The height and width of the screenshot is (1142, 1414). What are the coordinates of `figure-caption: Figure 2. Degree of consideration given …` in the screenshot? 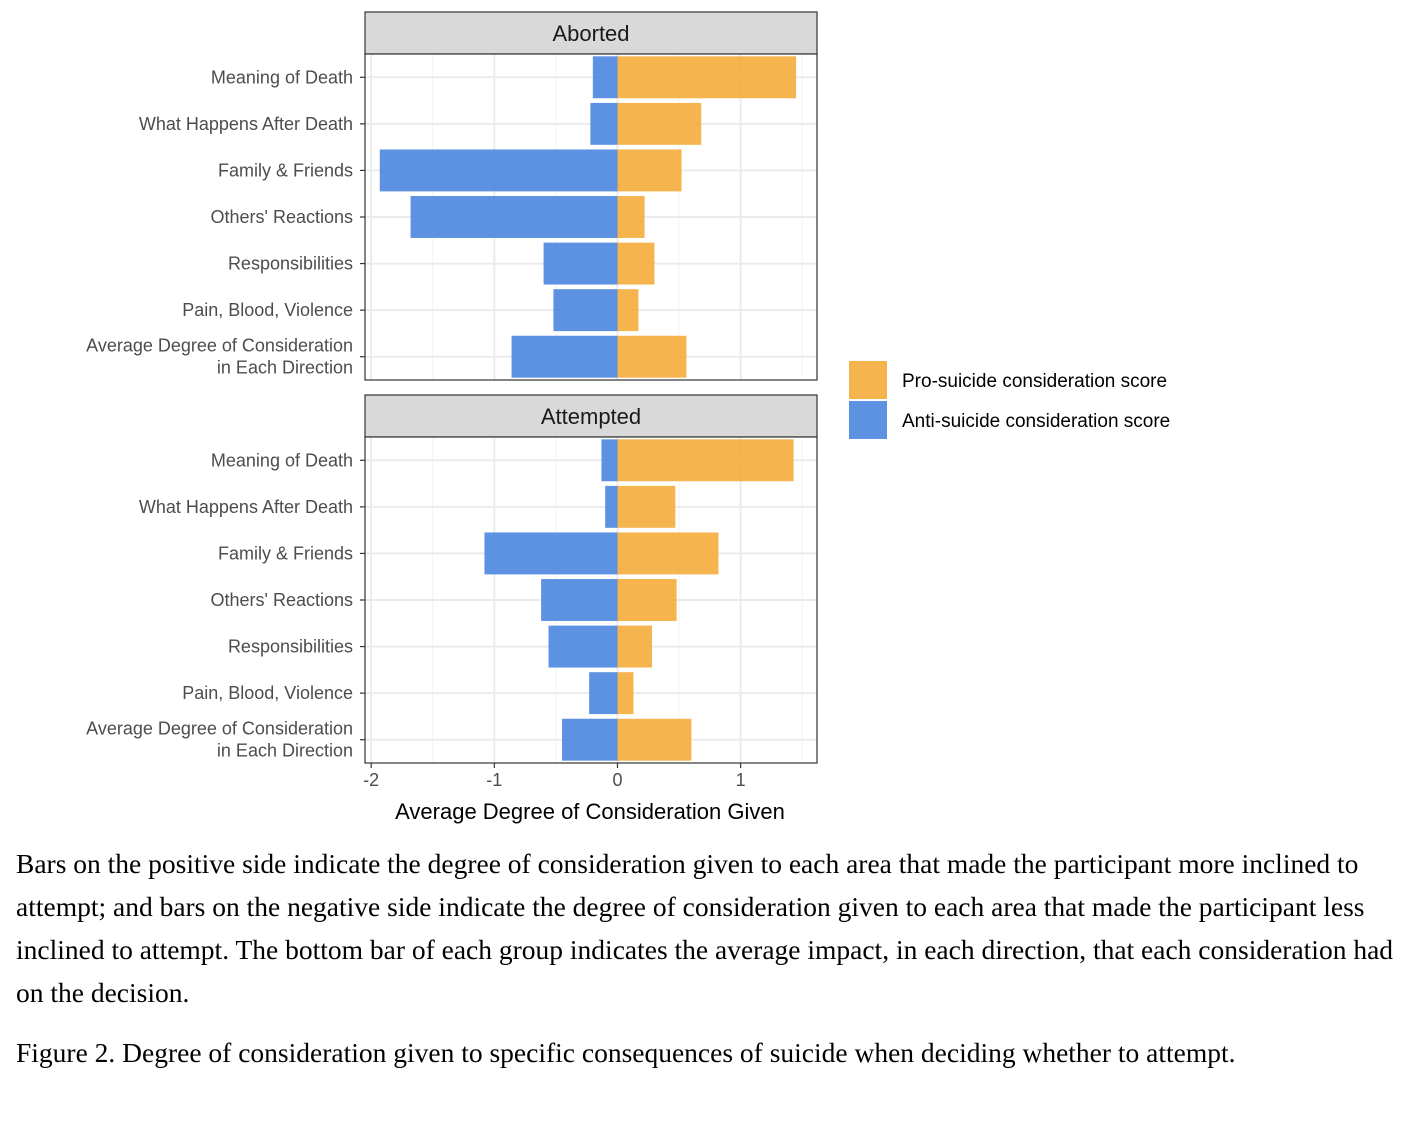 It's located at (626, 1052).